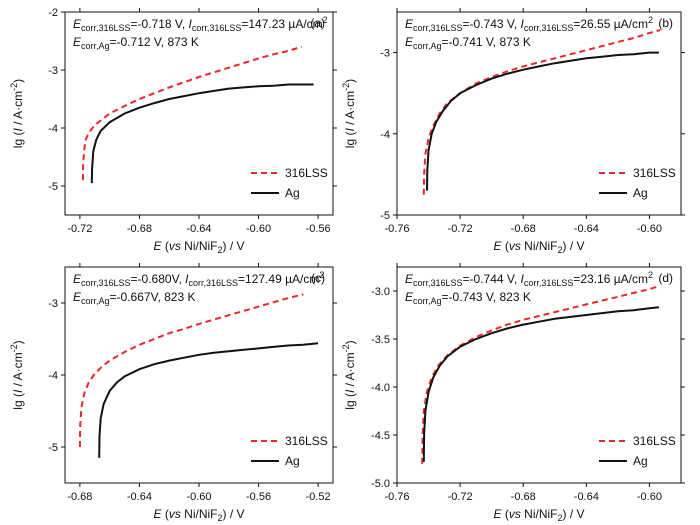 The image size is (700, 525). I want to click on corrosion-annotation-ag: Ecorr,Ag=-0.667V, 823 K, so click(134, 298).